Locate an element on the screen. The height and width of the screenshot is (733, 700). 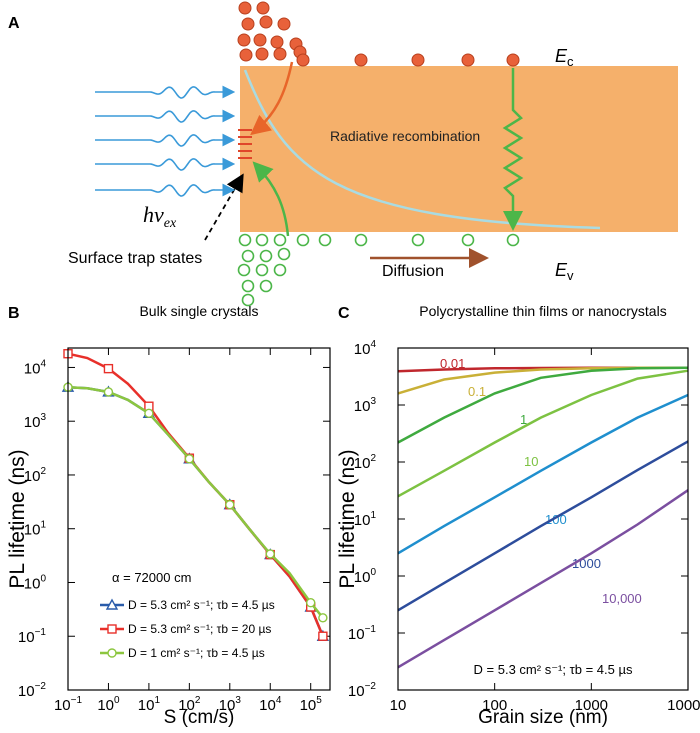
tick-exp: 1 is located at coordinates (157, 700).